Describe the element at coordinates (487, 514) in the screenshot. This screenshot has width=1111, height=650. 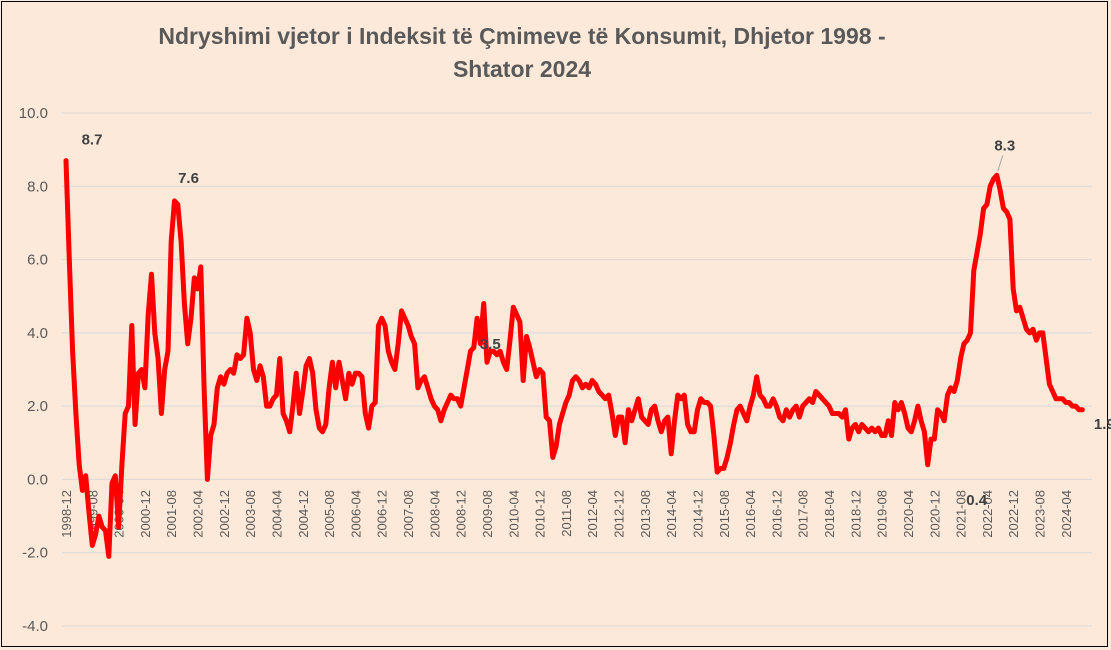
I see `x-tick-label: 2009-08` at that location.